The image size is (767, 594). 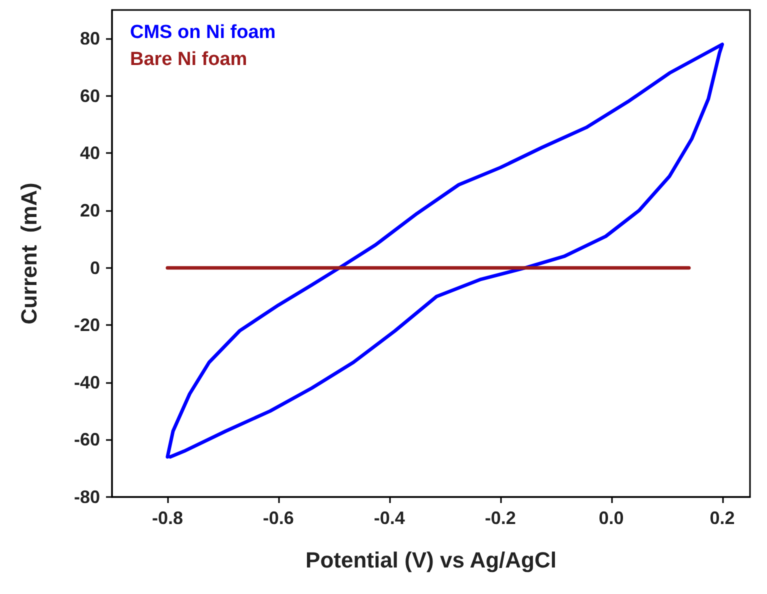 What do you see at coordinates (167, 518) in the screenshot?
I see `x-tick-label: -0.8` at bounding box center [167, 518].